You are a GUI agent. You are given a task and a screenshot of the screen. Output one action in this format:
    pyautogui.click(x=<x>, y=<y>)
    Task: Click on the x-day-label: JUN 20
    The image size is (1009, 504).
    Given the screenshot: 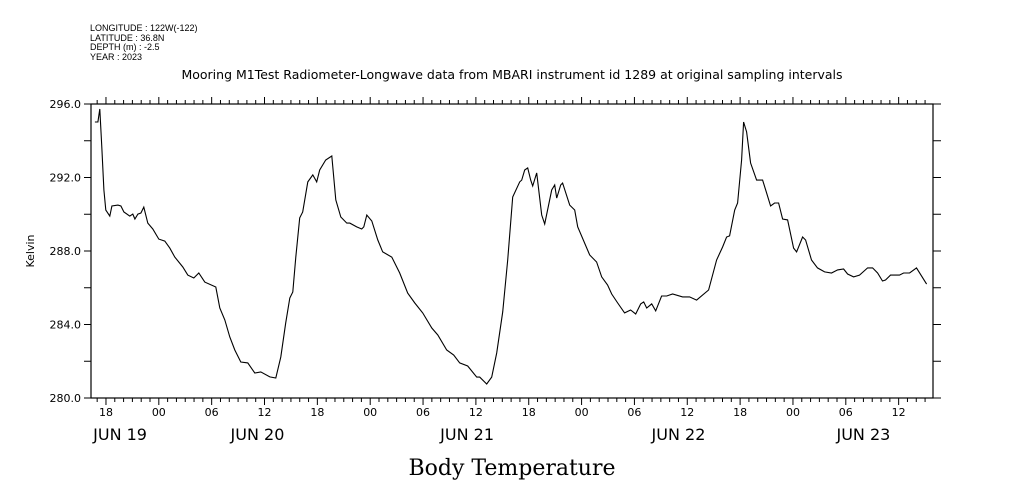 What is the action you would take?
    pyautogui.click(x=257, y=434)
    